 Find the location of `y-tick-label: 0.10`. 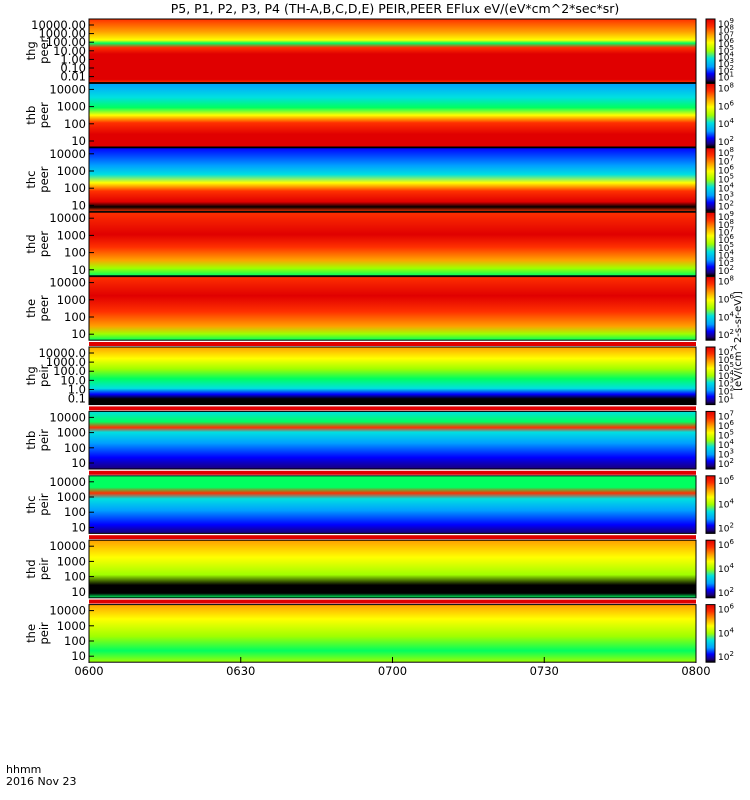

y-tick-label: 0.10 is located at coordinates (73, 68).